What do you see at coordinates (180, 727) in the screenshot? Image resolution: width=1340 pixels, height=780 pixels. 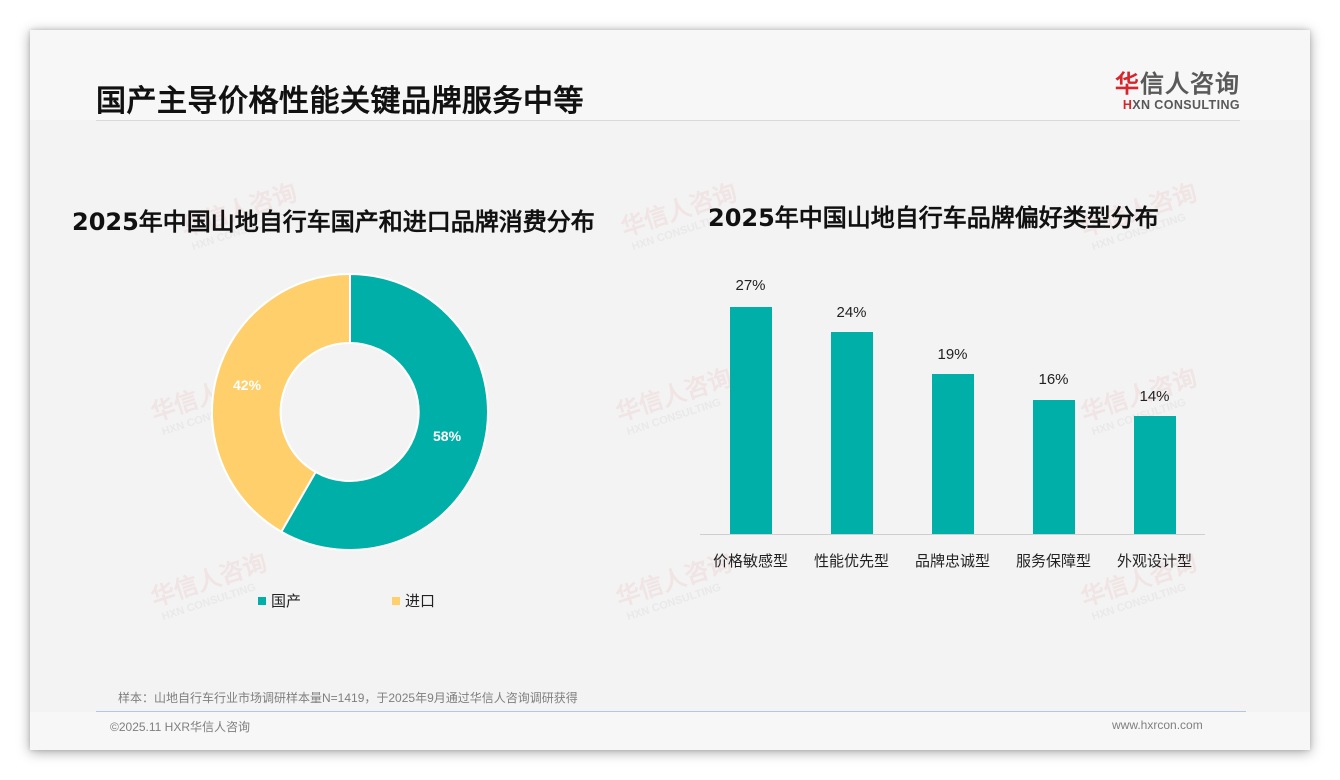 I see `copyright: ©2025.11 HXR华信人咨询` at bounding box center [180, 727].